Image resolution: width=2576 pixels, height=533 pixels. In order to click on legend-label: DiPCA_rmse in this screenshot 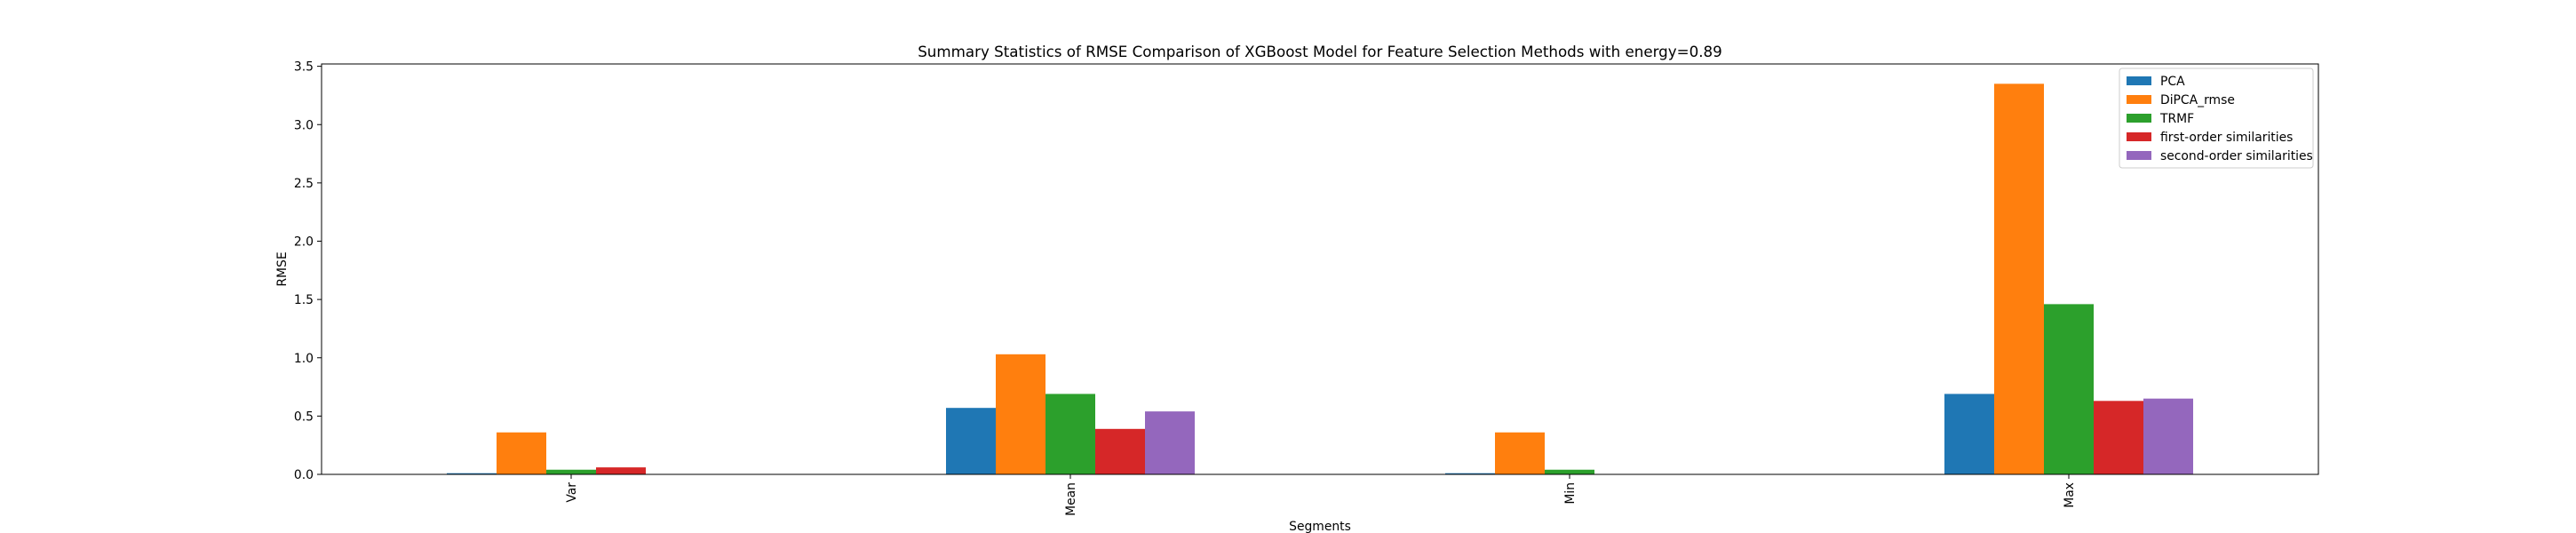, I will do `click(2197, 100)`.